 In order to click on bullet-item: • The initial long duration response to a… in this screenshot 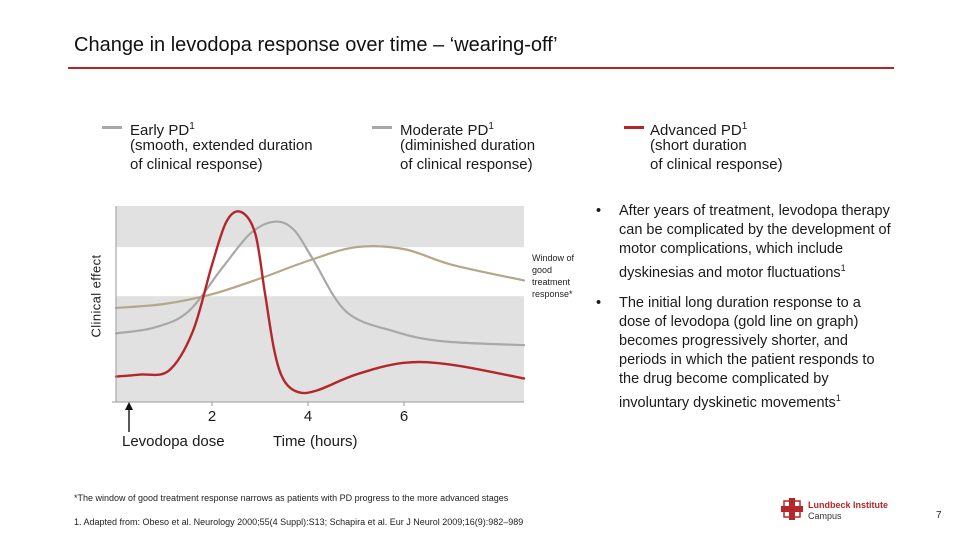, I will do `click(735, 352)`.